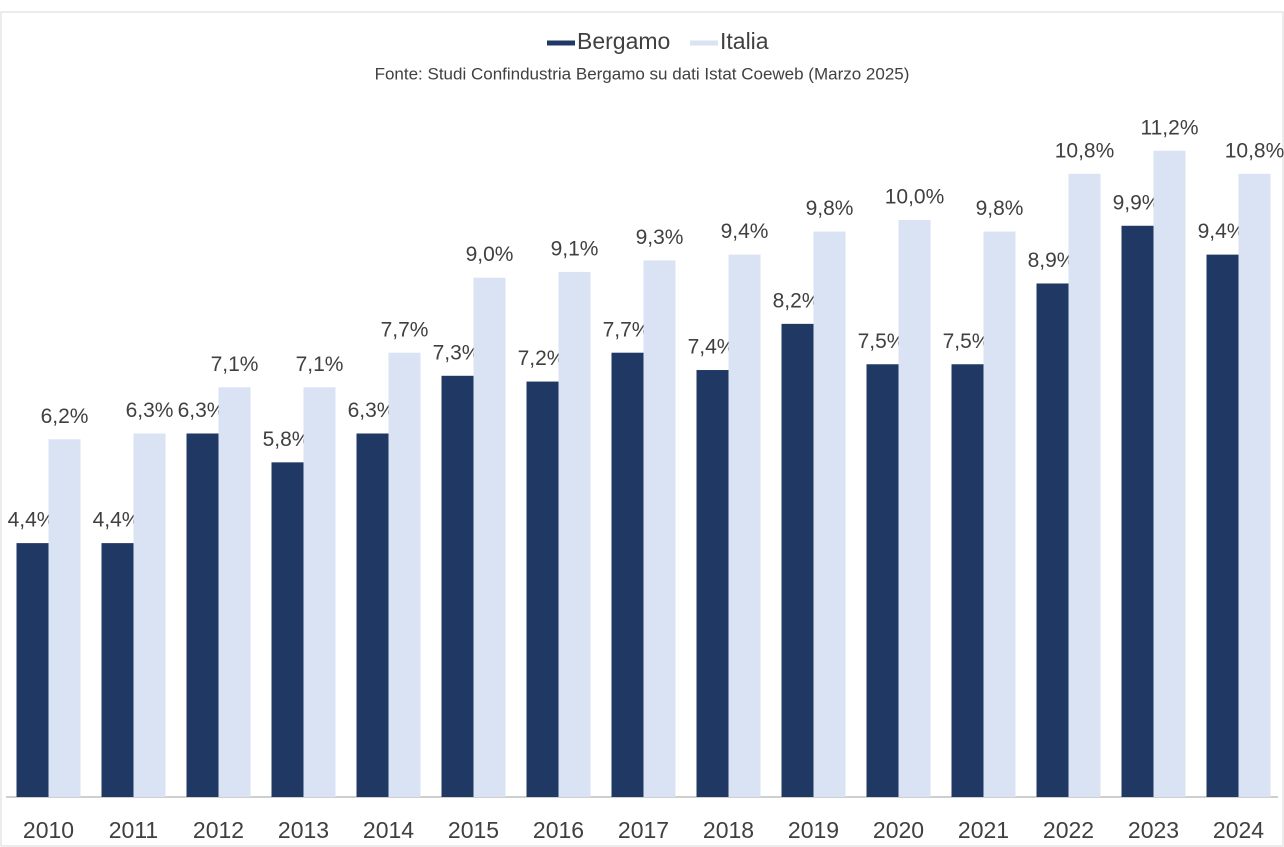 The image size is (1284, 847). What do you see at coordinates (48, 830) in the screenshot?
I see `x-tick-label: 2010` at bounding box center [48, 830].